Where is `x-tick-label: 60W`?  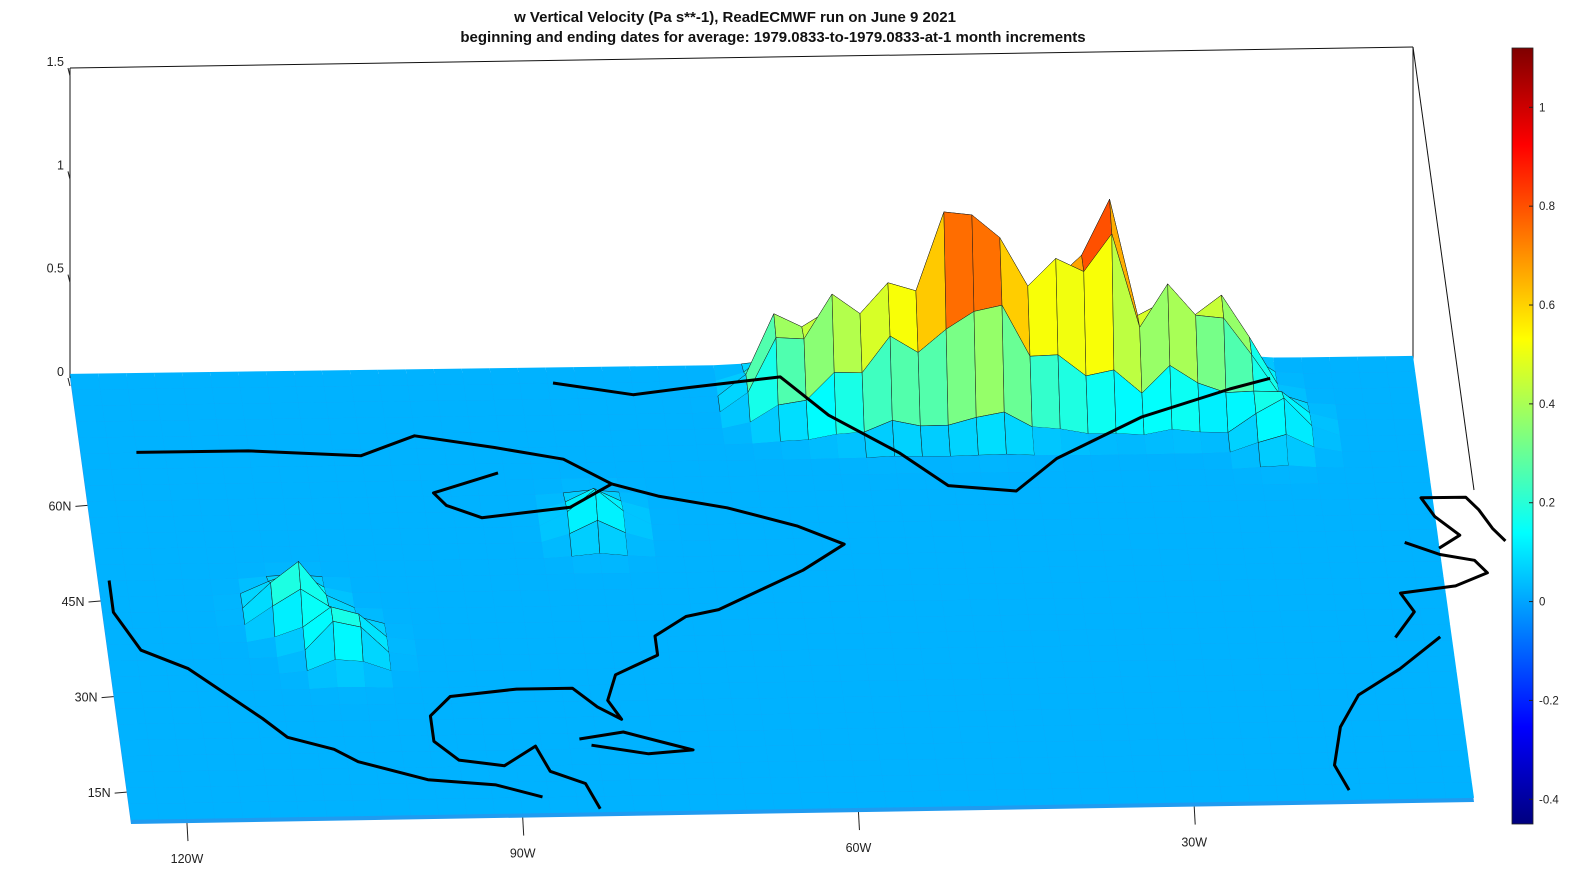
x-tick-label: 60W is located at coordinates (859, 848).